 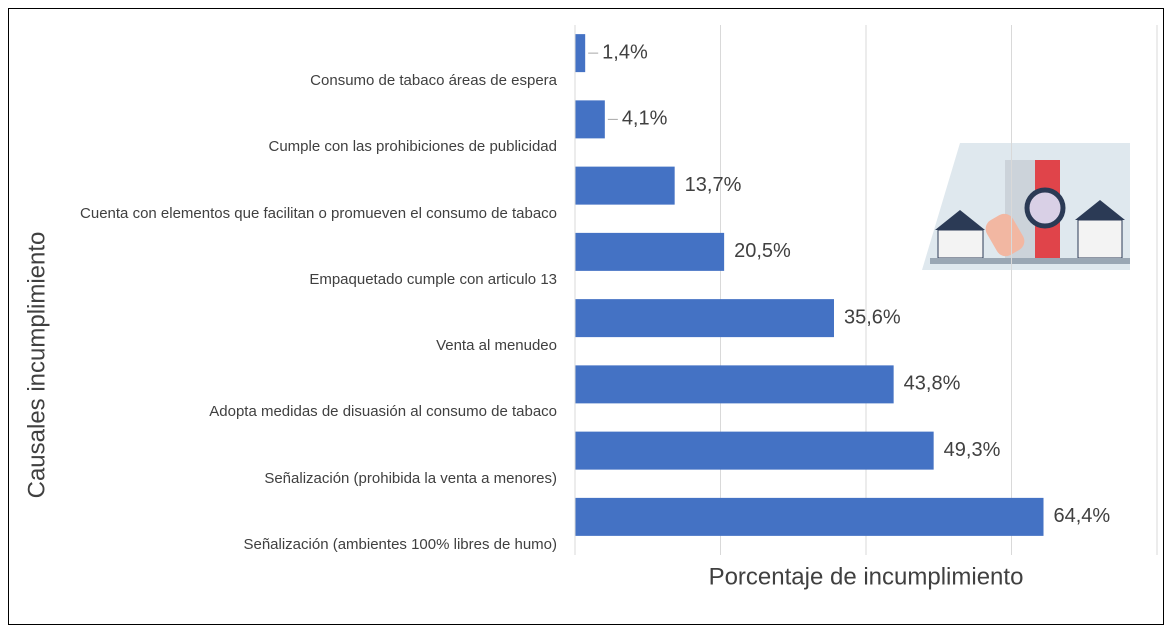 I want to click on value-label: 64,4%, so click(x=1082, y=516).